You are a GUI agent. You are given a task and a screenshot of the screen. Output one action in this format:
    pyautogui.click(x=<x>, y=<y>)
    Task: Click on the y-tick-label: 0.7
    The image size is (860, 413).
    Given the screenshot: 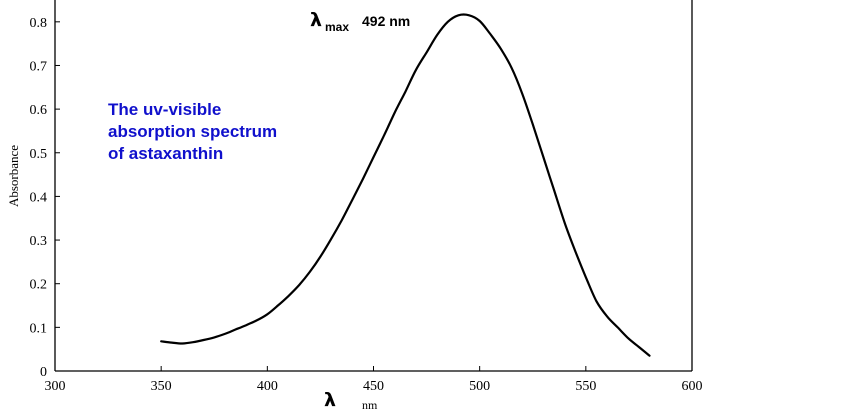 What is the action you would take?
    pyautogui.click(x=39, y=66)
    